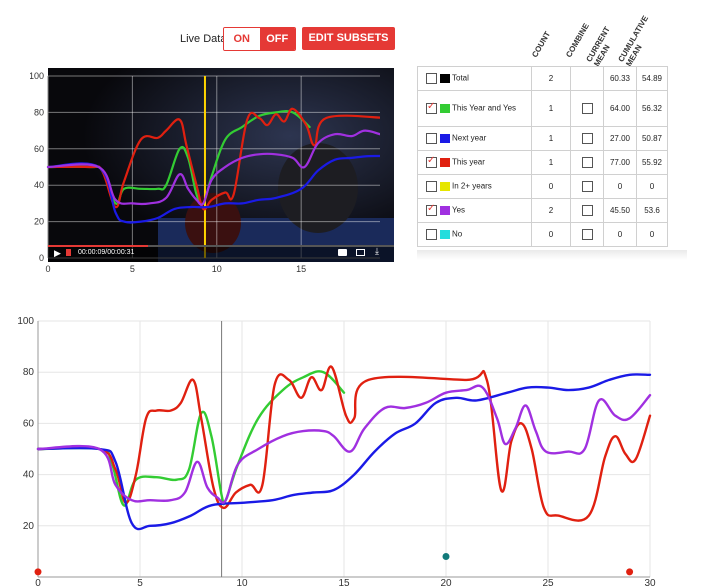 This screenshot has width=701, height=588. What do you see at coordinates (377, 251) in the screenshot?
I see `download-icon: ⤓` at bounding box center [377, 251].